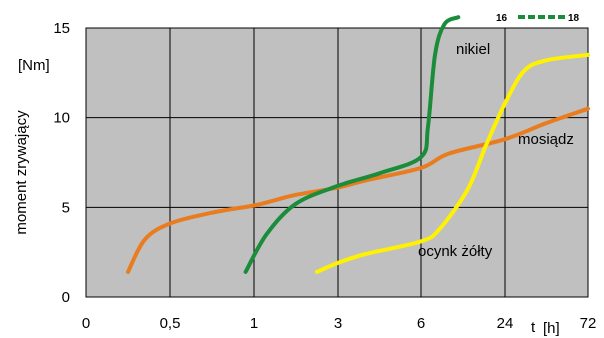 Image resolution: width=604 pixels, height=338 pixels. What do you see at coordinates (21, 172) in the screenshot?
I see `y-axis-label: moment zrywający` at bounding box center [21, 172].